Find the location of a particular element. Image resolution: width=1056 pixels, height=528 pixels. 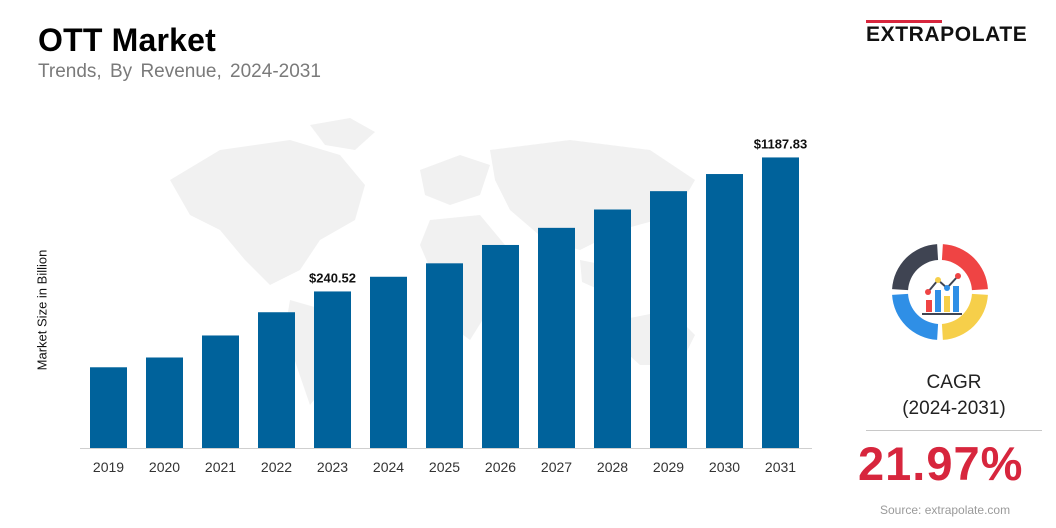

logo-accent-bar is located at coordinates (904, 21).